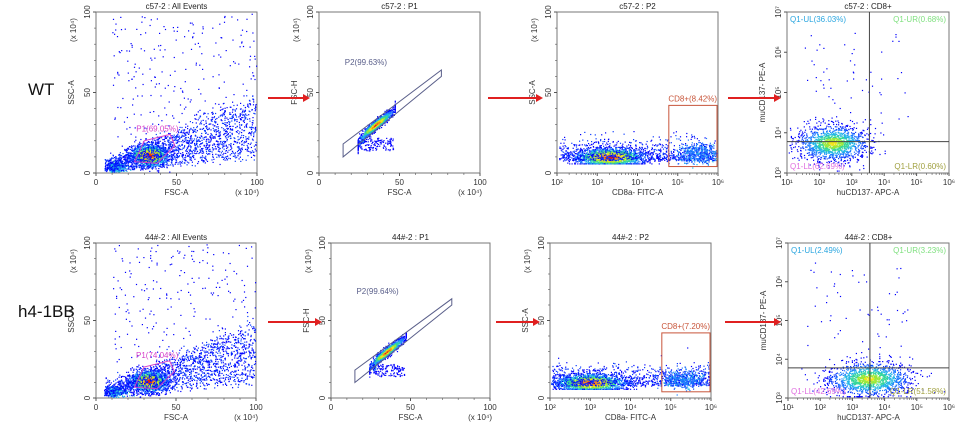 The width and height of the screenshot is (960, 432). I want to click on x-tick-label: 0, so click(96, 182).